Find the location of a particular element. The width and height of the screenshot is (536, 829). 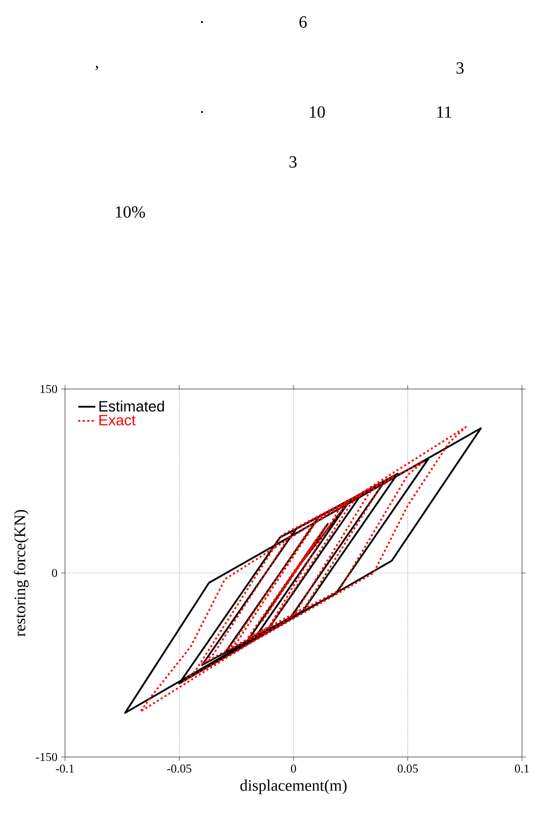

legend-label: Estimated is located at coordinates (131, 406).